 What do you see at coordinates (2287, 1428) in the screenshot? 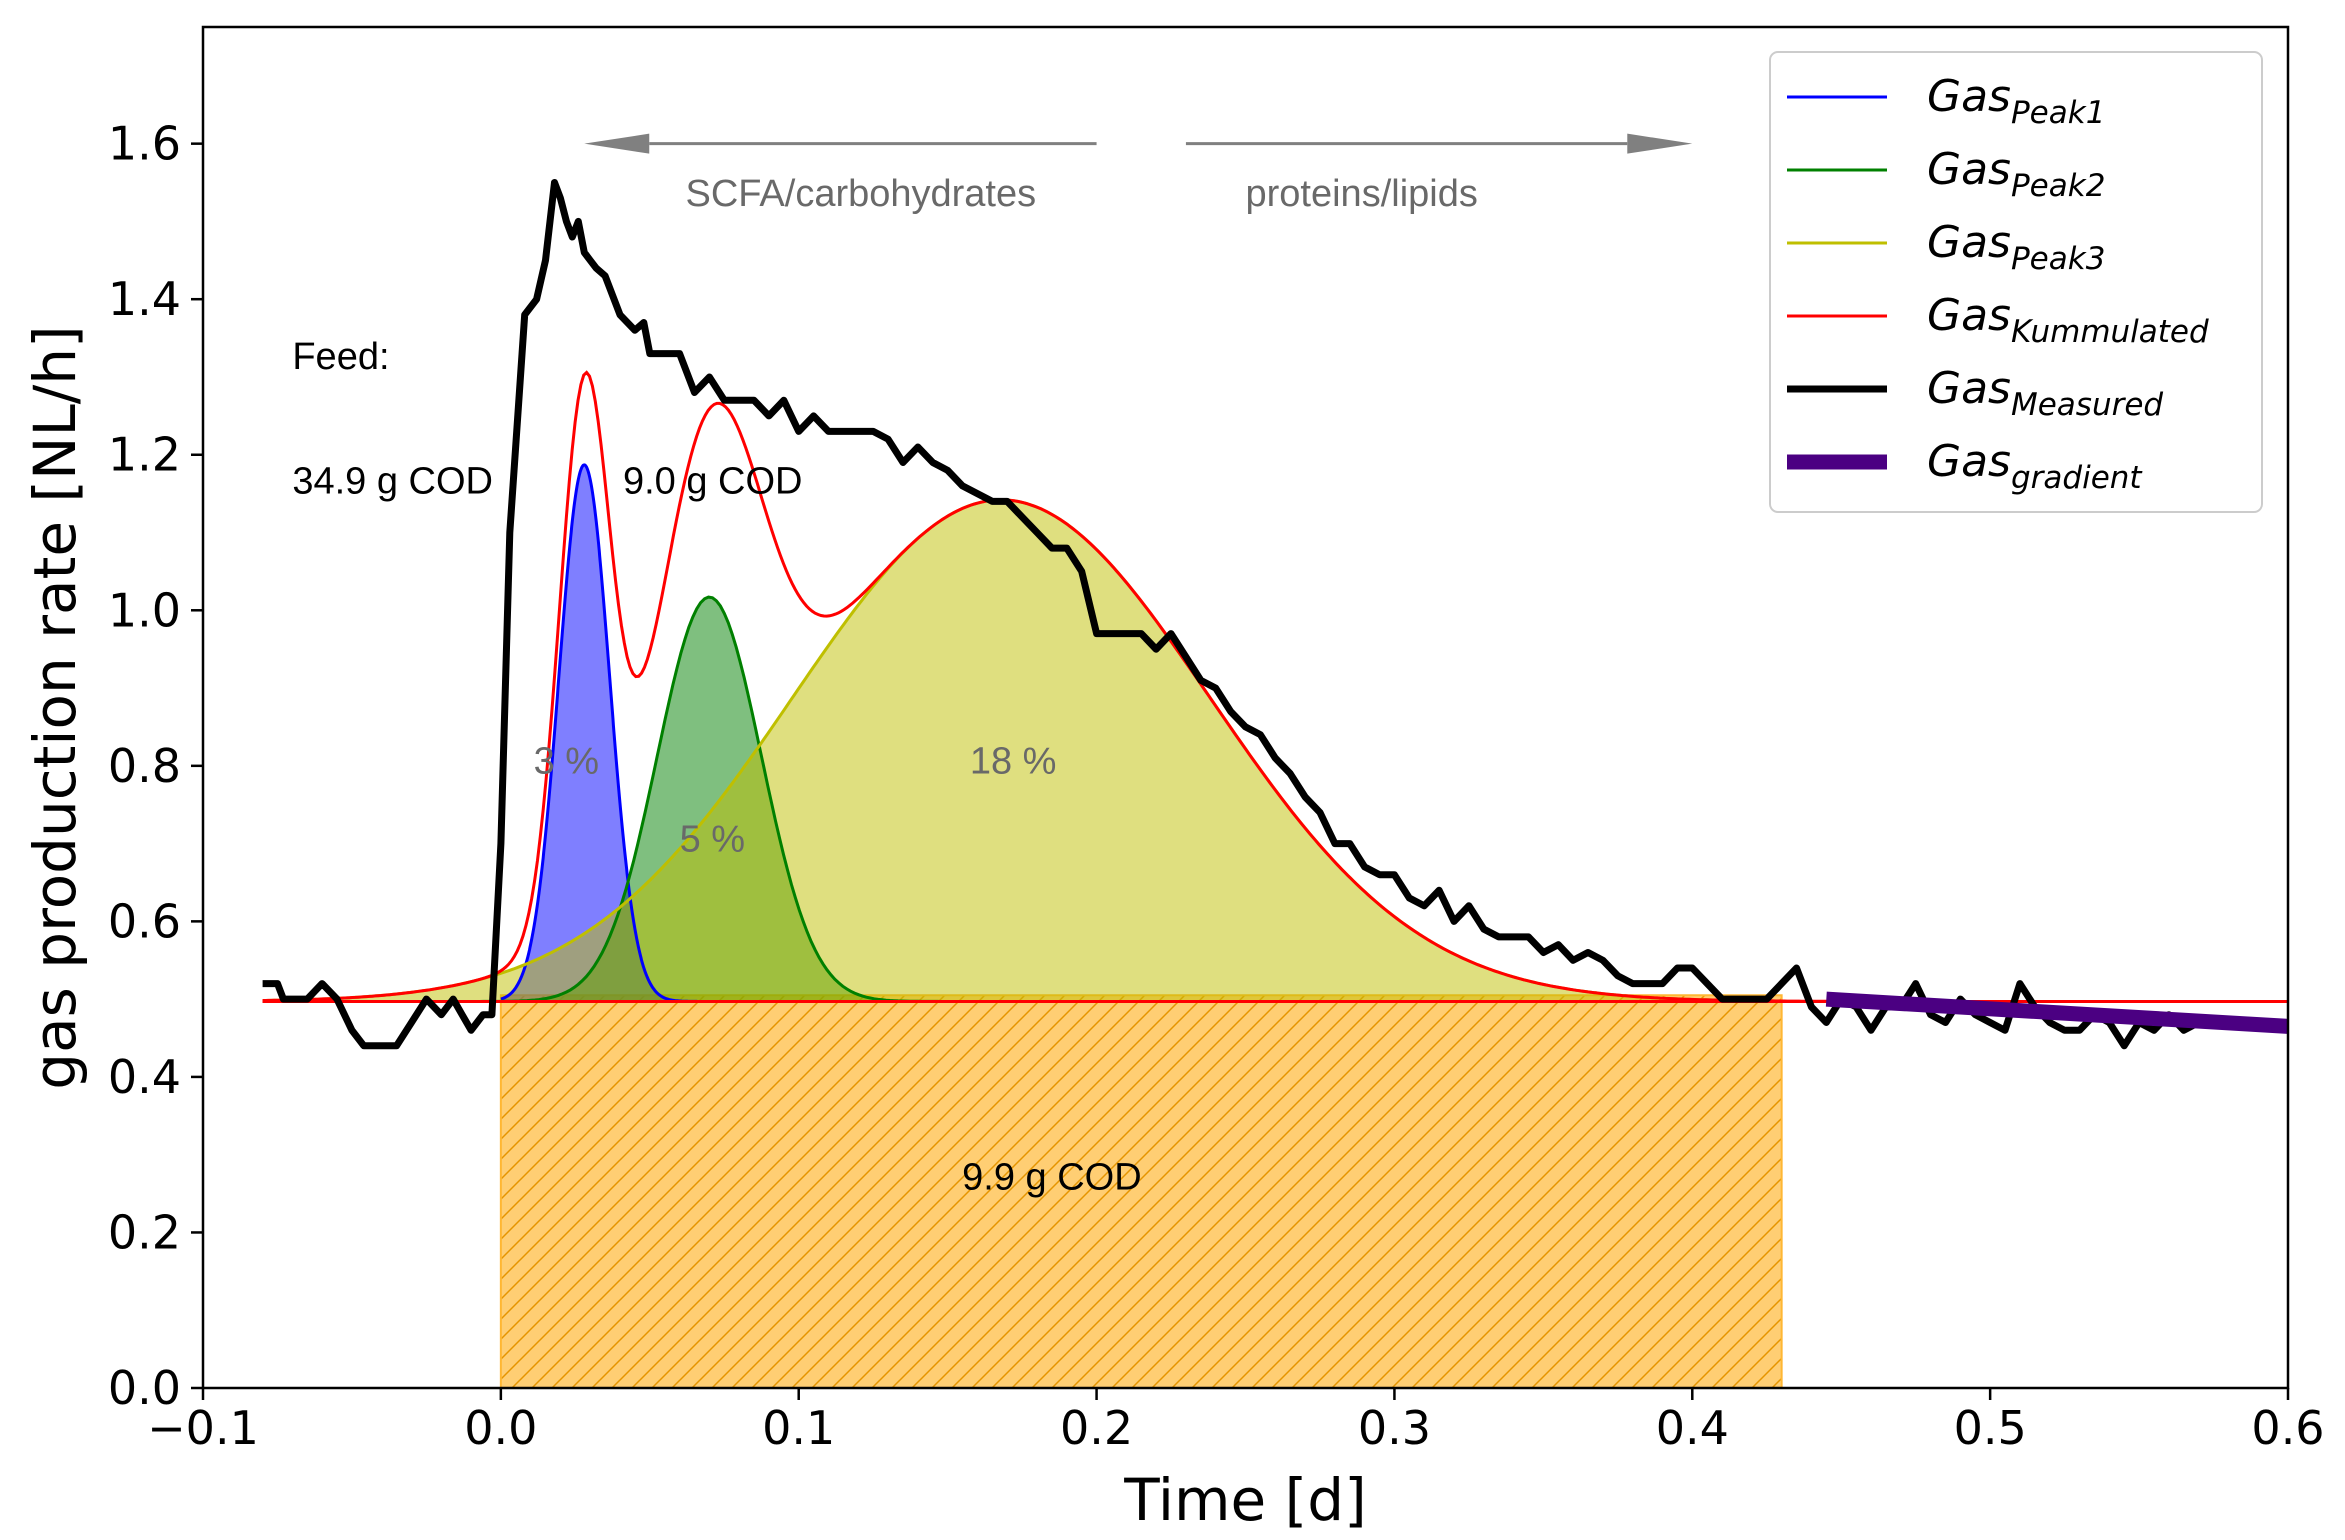
I see `x-tick-label: 0.6` at bounding box center [2287, 1428].